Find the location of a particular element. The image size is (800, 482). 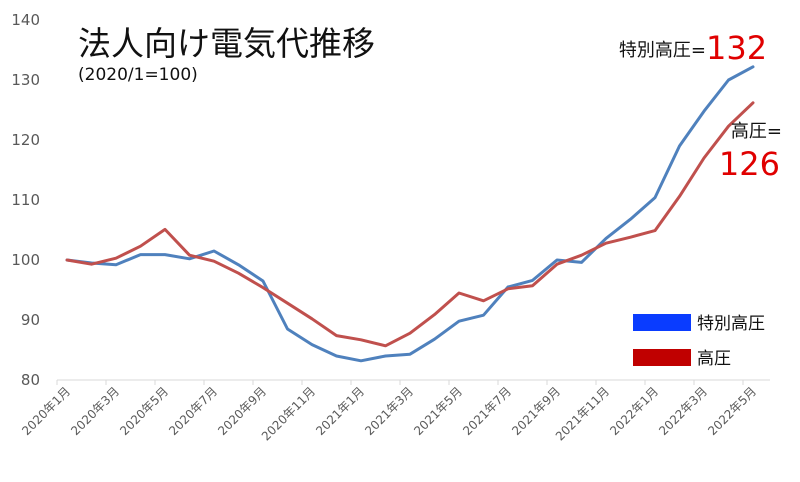

y-tick-label: 110 is located at coordinates (25, 200).